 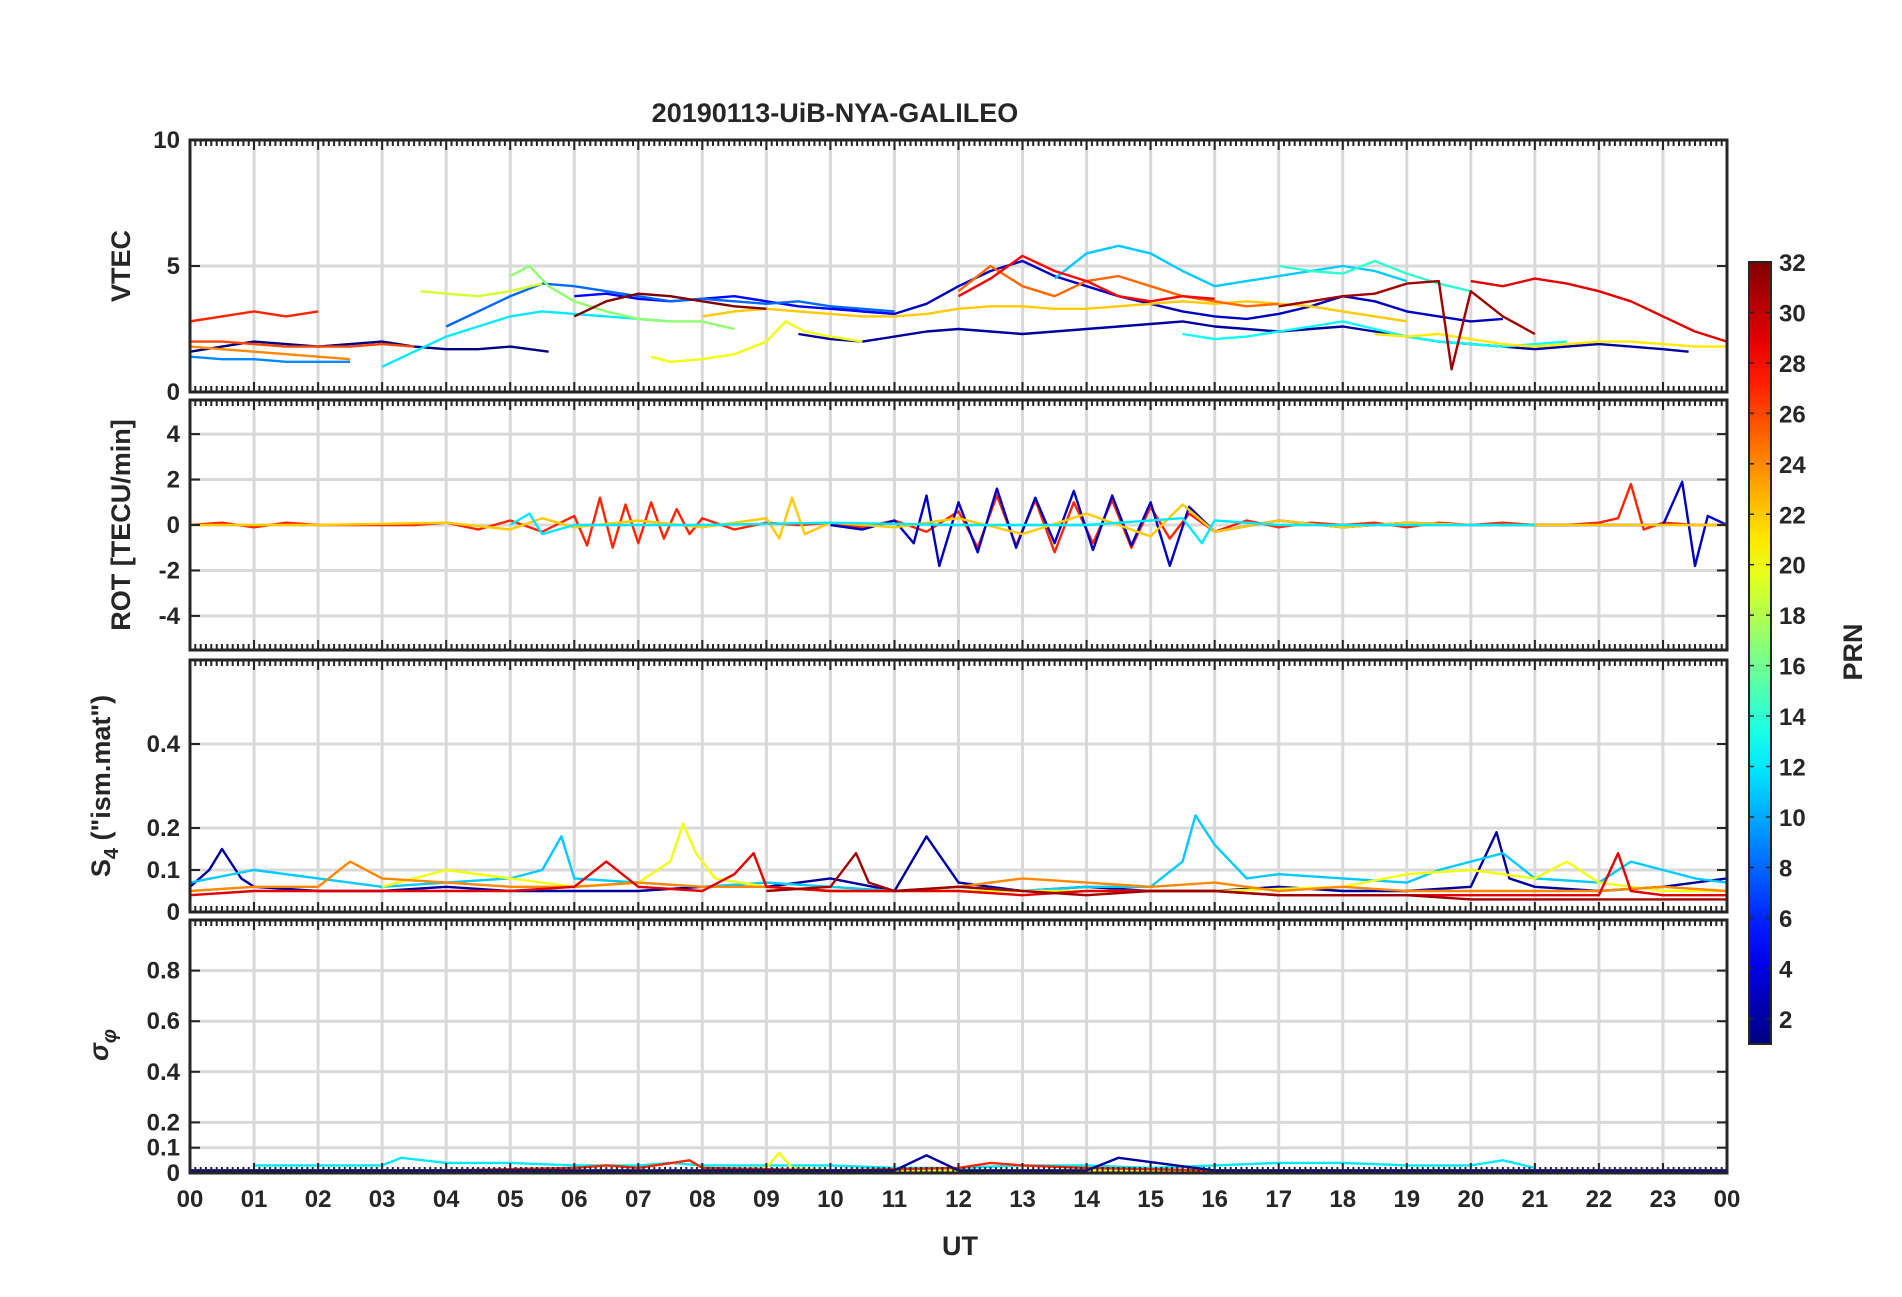 I want to click on x-tick-label: 08, so click(x=702, y=1199).